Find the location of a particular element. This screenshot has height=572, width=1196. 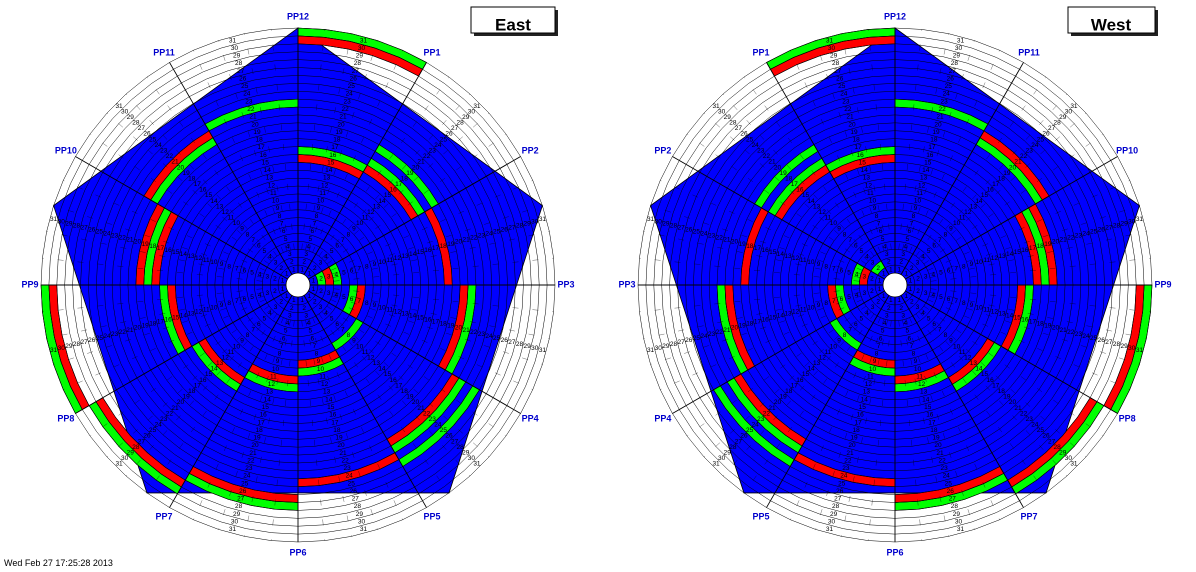

row-number: 1 is located at coordinates (302, 300).